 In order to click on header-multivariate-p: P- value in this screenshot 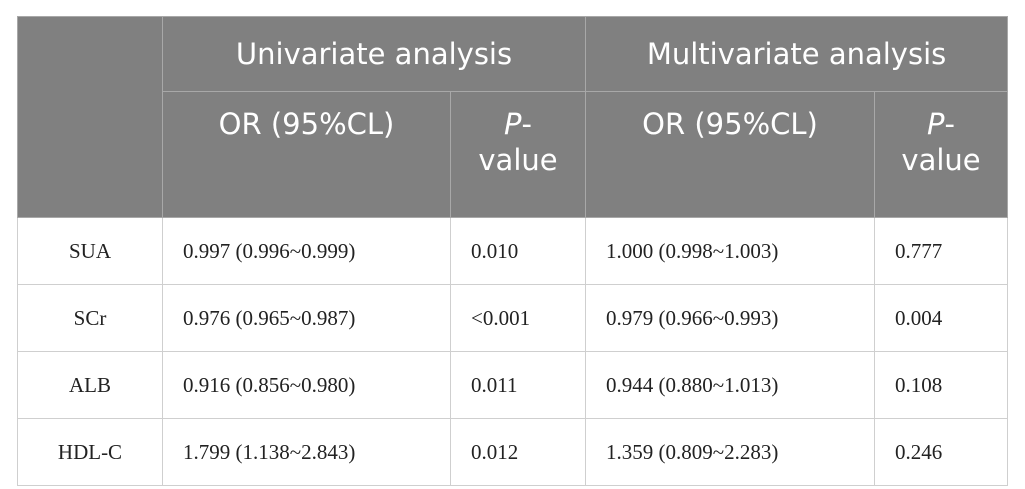, I will do `click(941, 154)`.